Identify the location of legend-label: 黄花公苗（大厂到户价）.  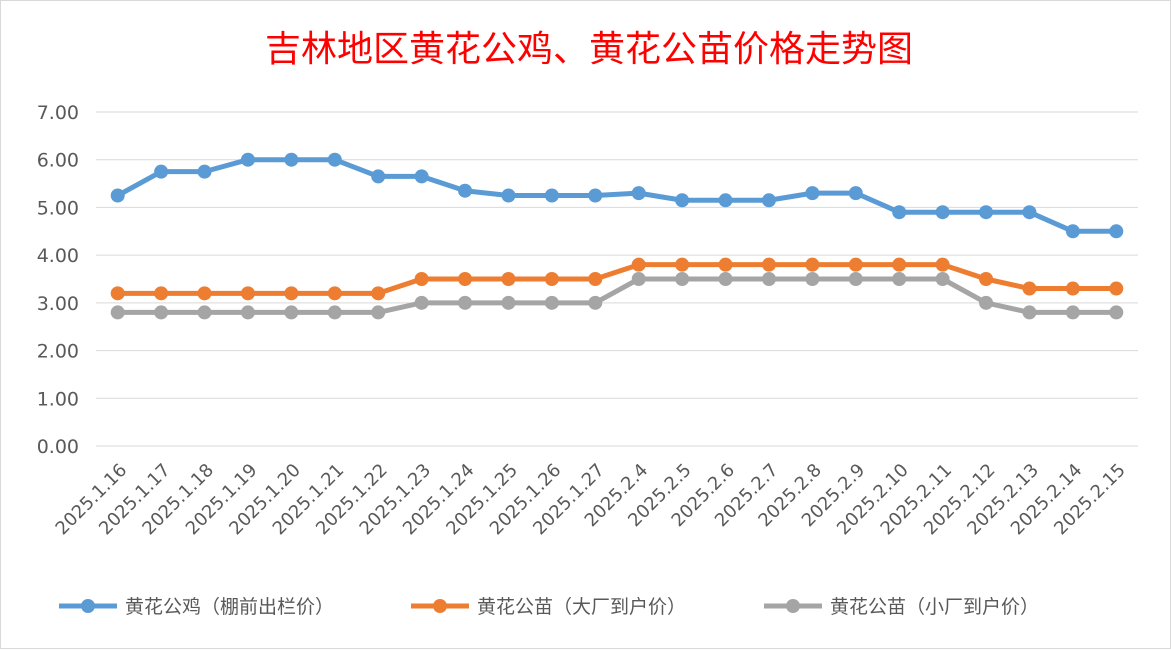
(581, 607).